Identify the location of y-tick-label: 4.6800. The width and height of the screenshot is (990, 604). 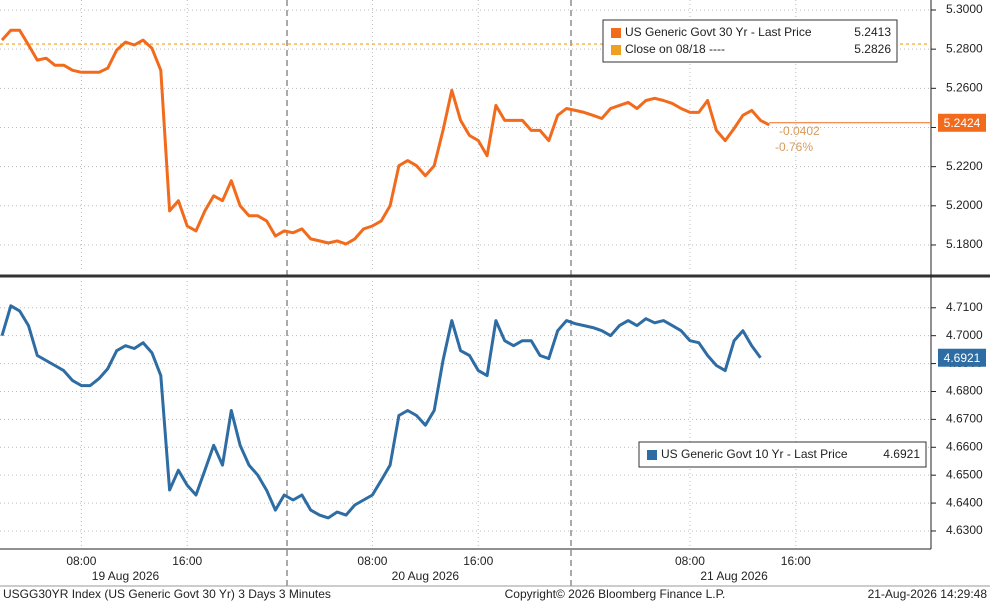
(964, 391).